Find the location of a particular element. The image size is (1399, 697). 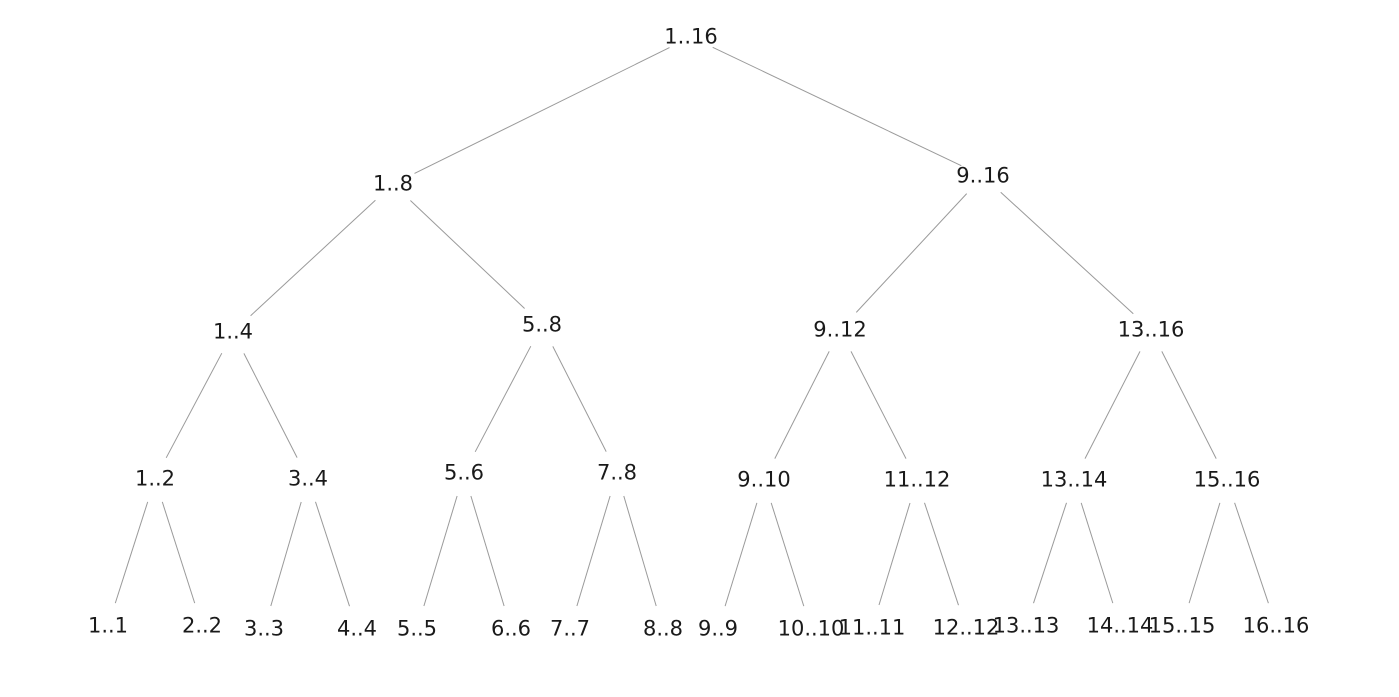

tree-node-9-9: 9..9 is located at coordinates (718, 628).